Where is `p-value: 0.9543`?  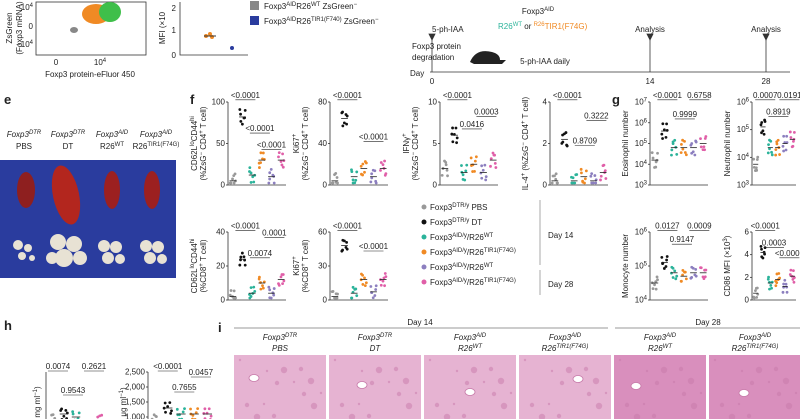
p-value: 0.9543 is located at coordinates (73, 390).